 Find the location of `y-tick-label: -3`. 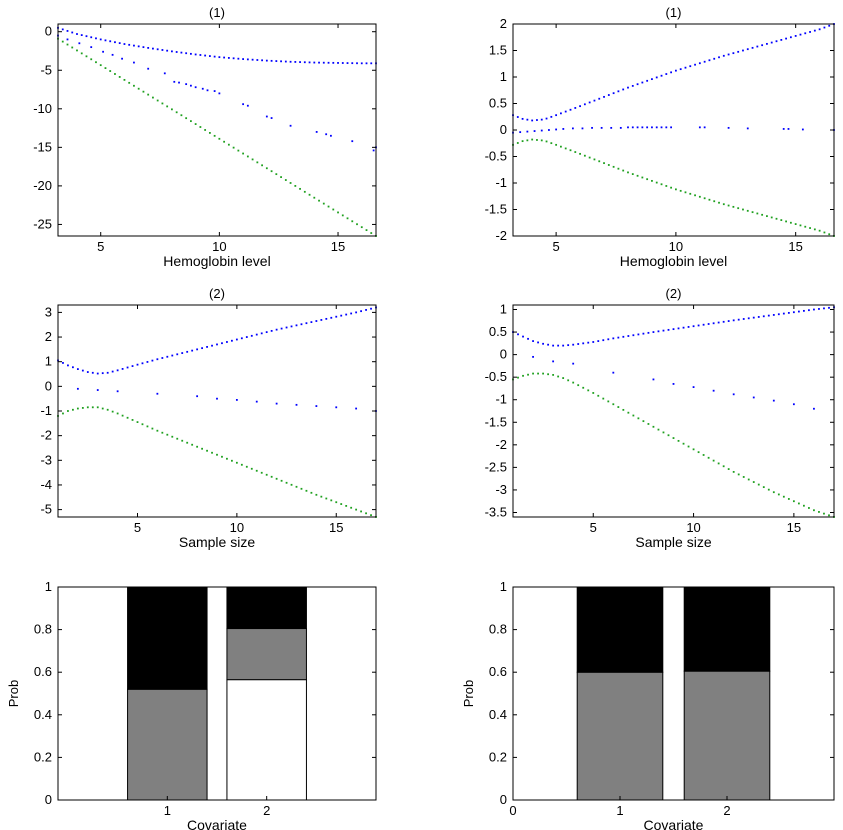

y-tick-label: -3 is located at coordinates (501, 489).